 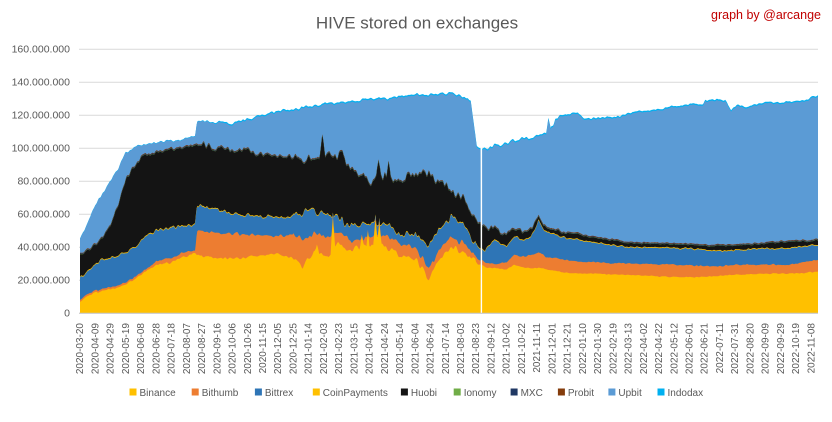 I want to click on svg-text: Ionomy, so click(x=480, y=393).